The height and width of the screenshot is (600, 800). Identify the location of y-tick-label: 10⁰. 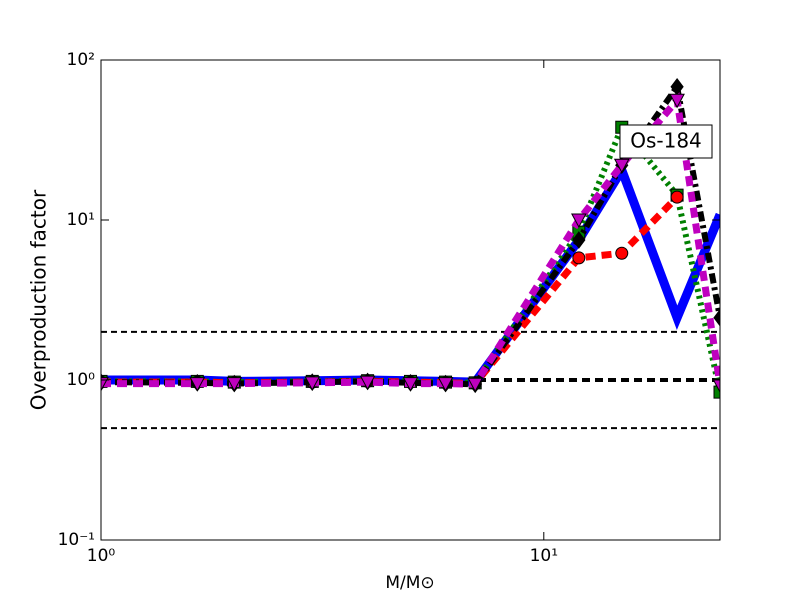
(81, 380).